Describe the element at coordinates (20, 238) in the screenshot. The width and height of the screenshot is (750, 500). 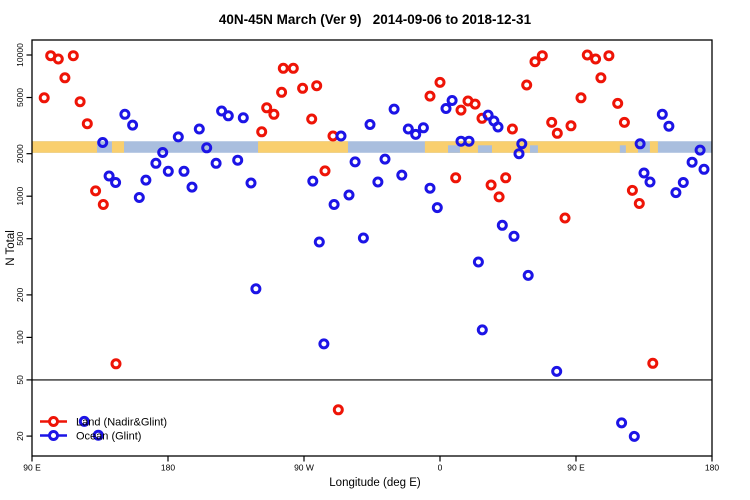
I see `y-tick-label: 500` at that location.